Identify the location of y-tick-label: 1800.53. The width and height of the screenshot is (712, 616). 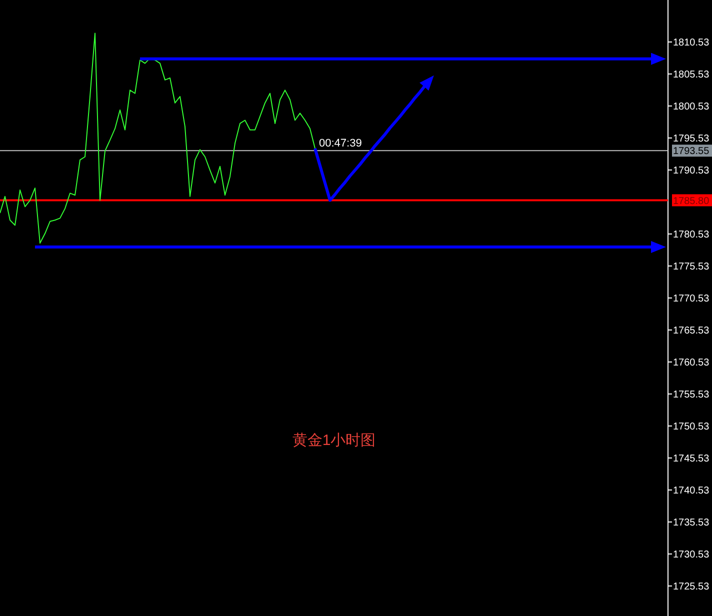
(691, 106).